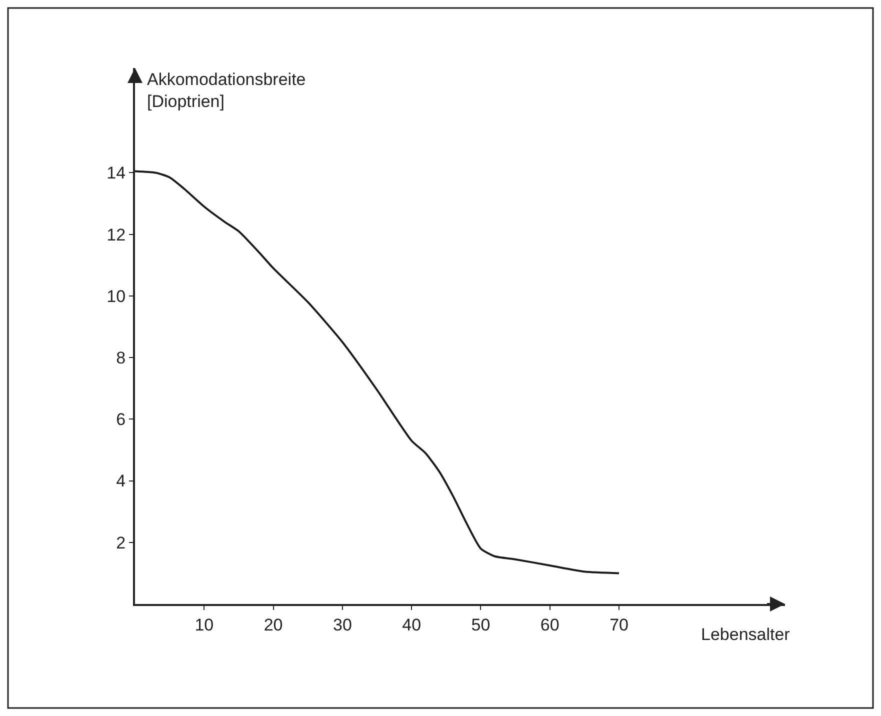 This screenshot has height=716, width=881. What do you see at coordinates (550, 624) in the screenshot?
I see `x-tick-label: 60` at bounding box center [550, 624].